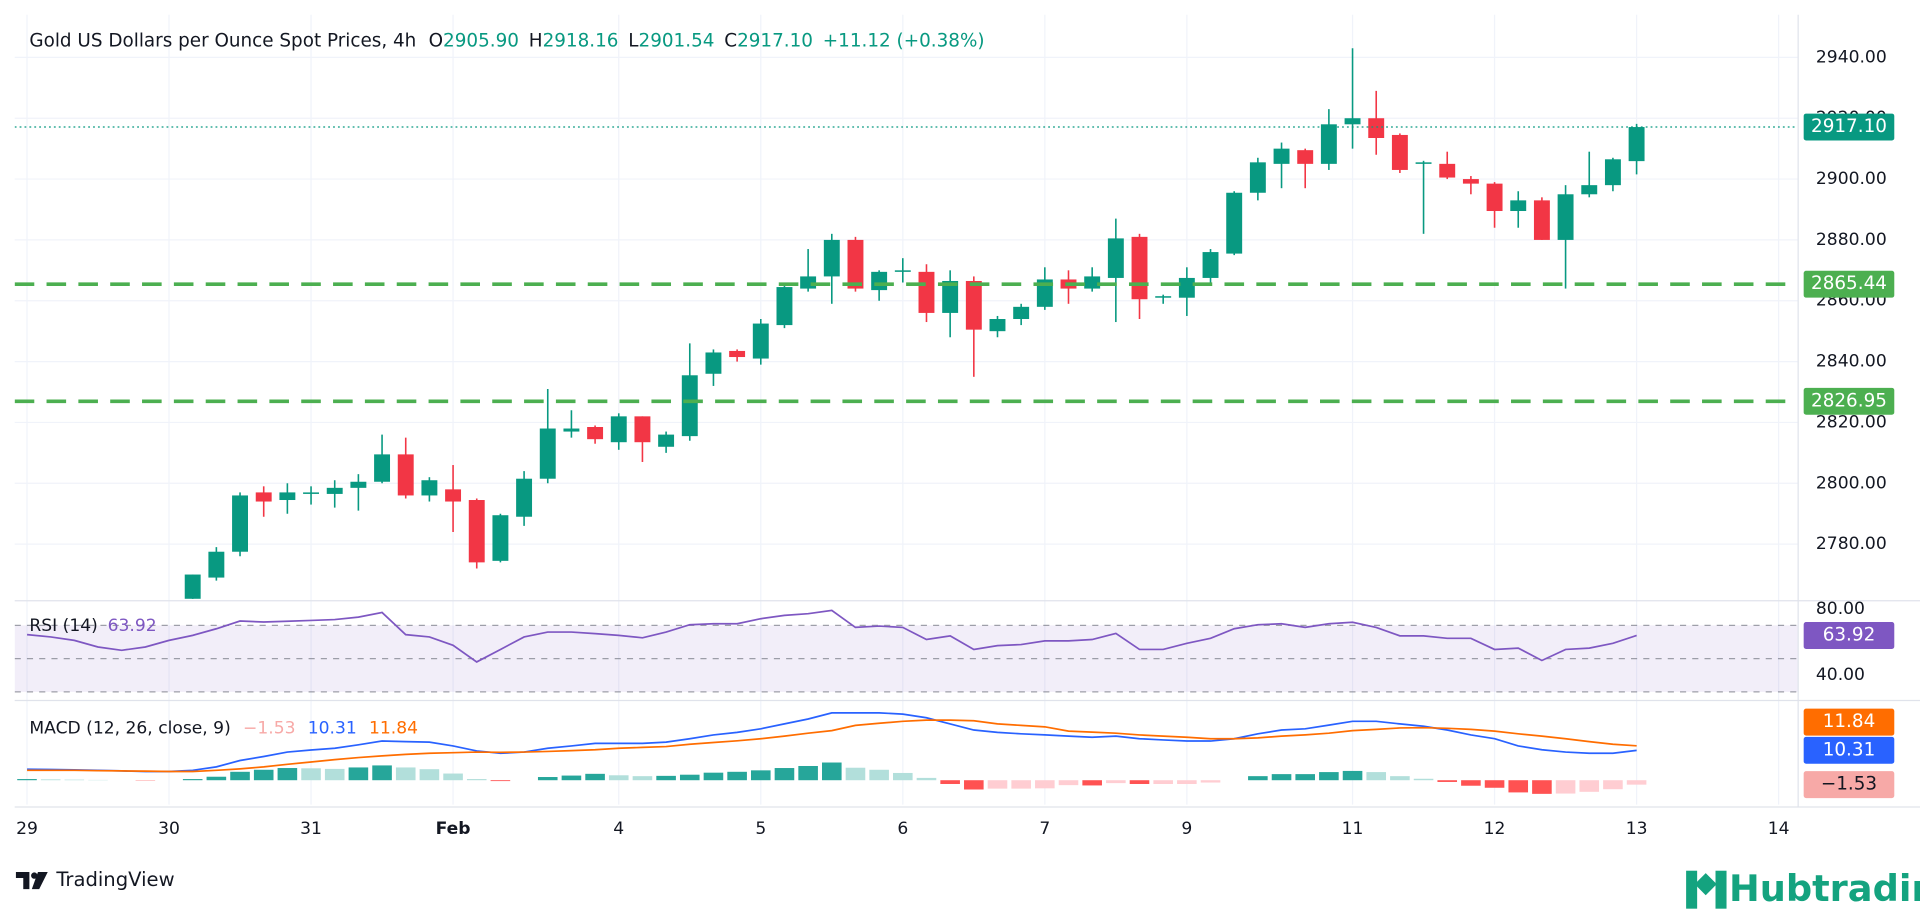 The height and width of the screenshot is (910, 1920). What do you see at coordinates (269, 729) in the screenshot?
I see `macd-hist-value: −1.53` at bounding box center [269, 729].